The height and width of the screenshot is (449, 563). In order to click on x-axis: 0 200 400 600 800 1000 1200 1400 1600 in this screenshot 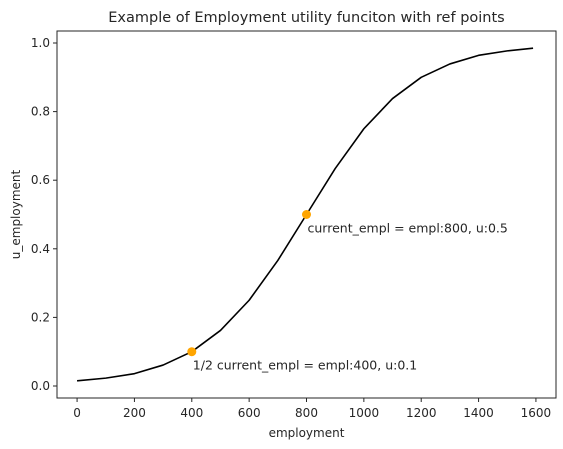, I will do `click(312, 409)`.